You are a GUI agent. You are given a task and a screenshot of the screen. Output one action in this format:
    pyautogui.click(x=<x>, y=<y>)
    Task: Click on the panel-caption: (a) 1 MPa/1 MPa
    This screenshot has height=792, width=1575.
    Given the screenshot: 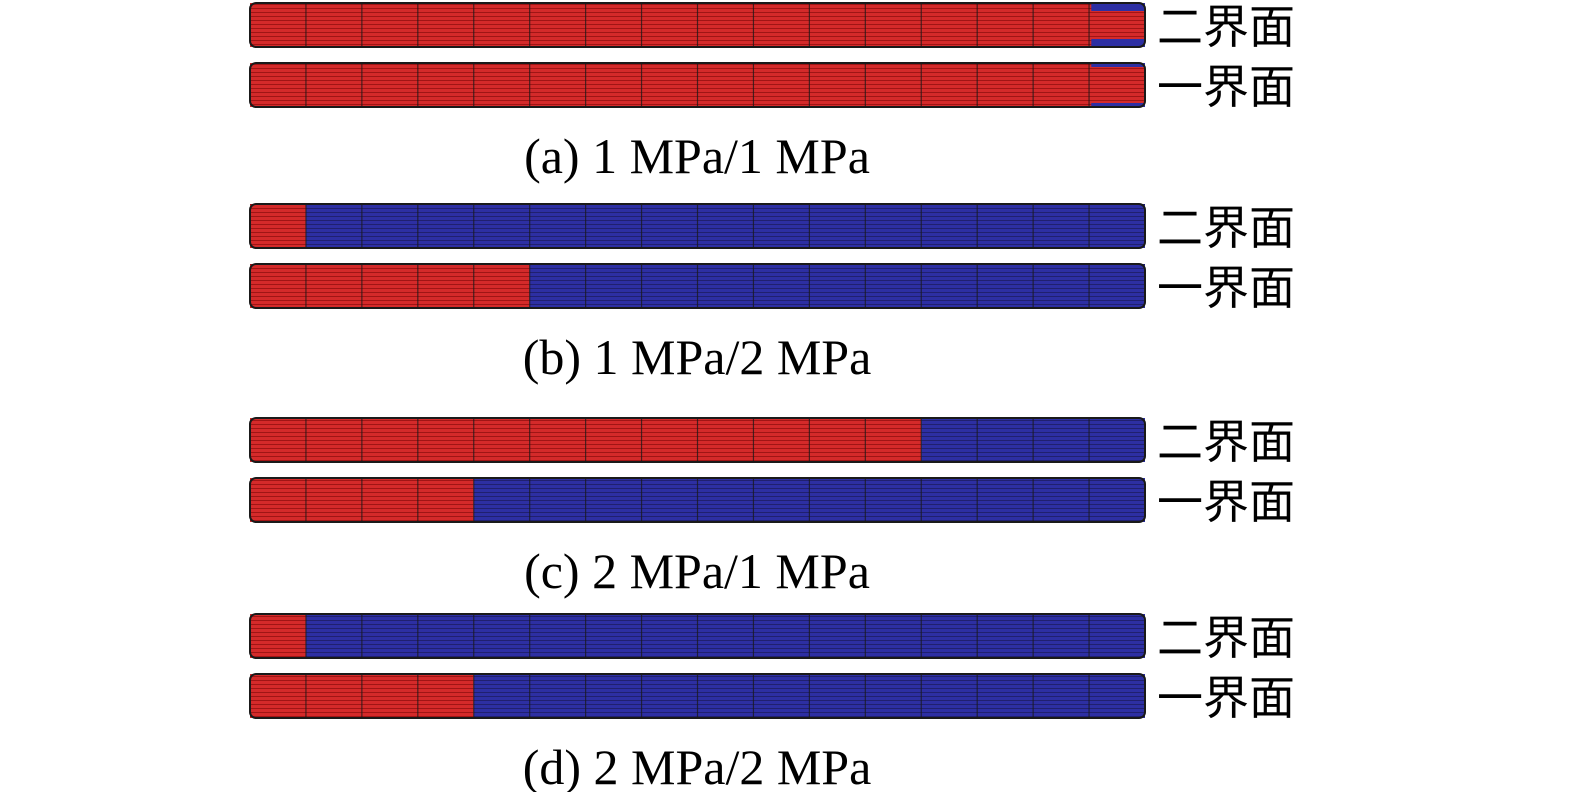 What is the action you would take?
    pyautogui.click(x=697, y=156)
    